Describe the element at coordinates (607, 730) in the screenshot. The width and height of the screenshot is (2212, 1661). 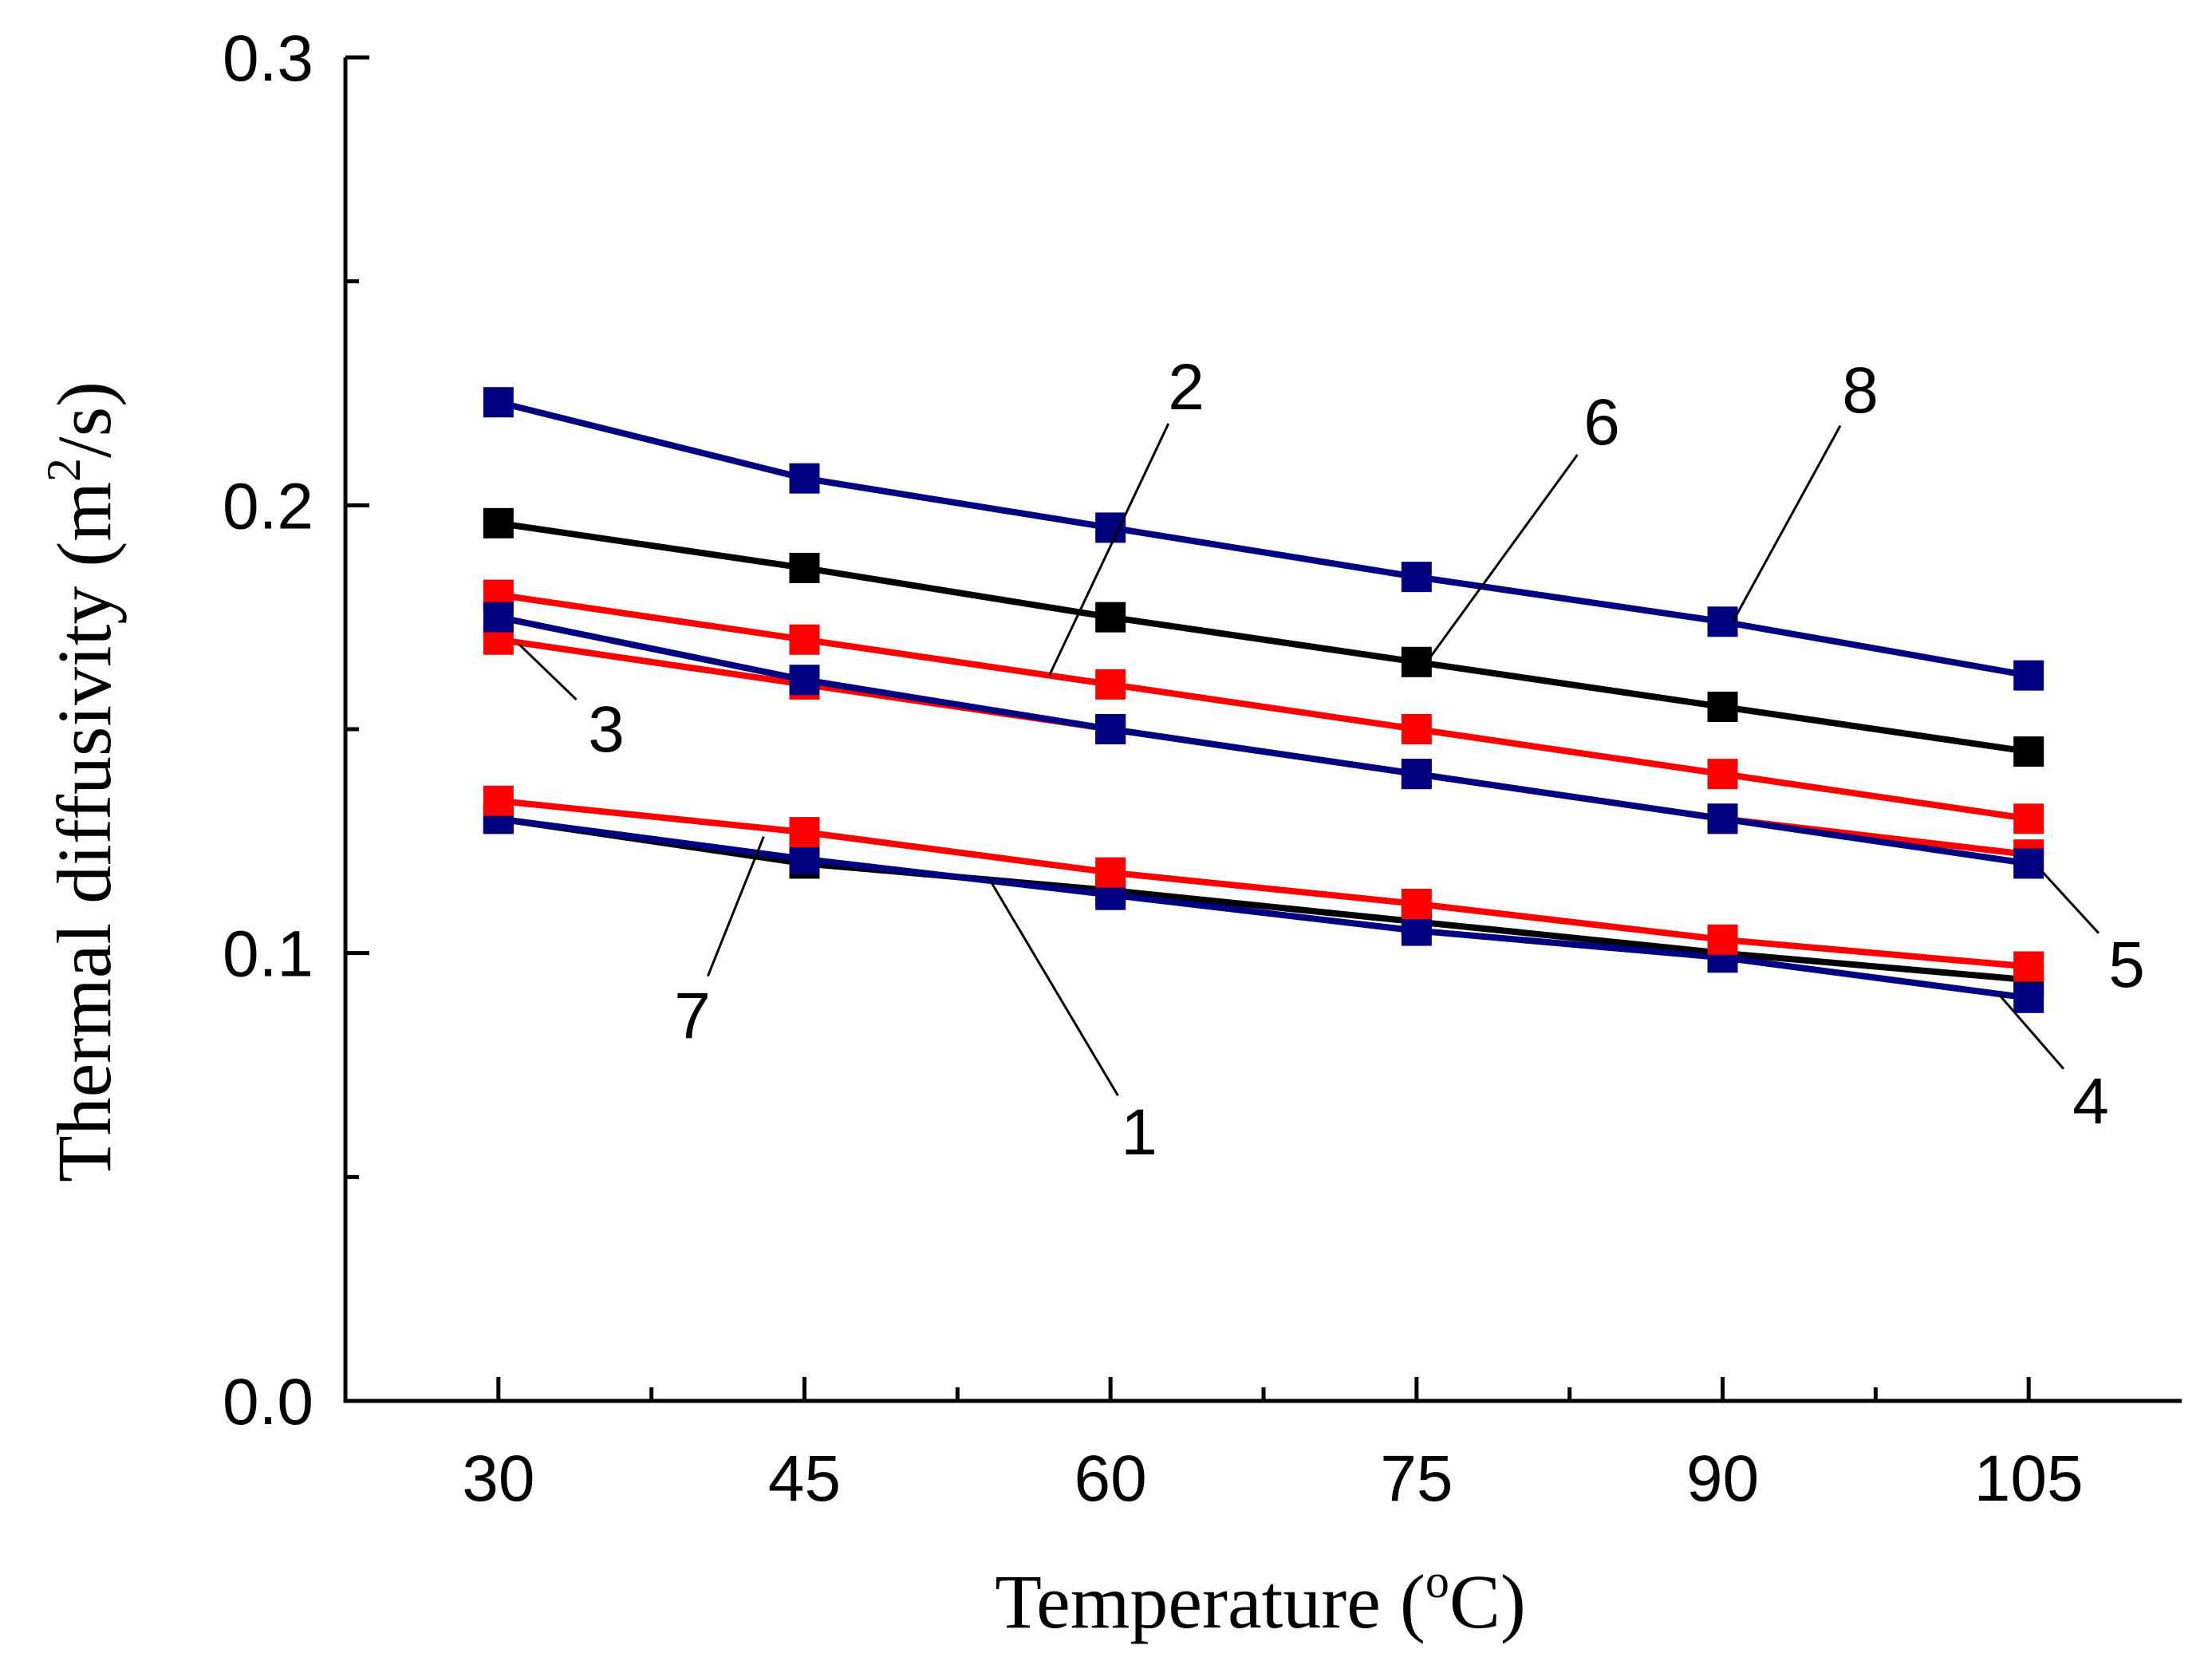
I see `curve-label: 3` at that location.